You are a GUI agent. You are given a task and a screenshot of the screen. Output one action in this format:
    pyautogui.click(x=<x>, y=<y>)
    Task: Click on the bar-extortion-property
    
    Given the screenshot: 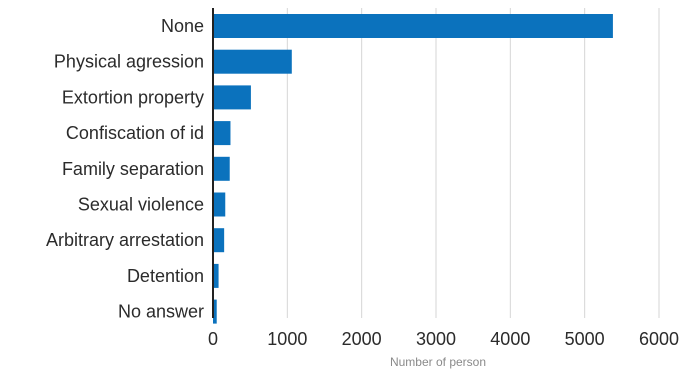 What is the action you would take?
    pyautogui.click(x=232, y=97)
    